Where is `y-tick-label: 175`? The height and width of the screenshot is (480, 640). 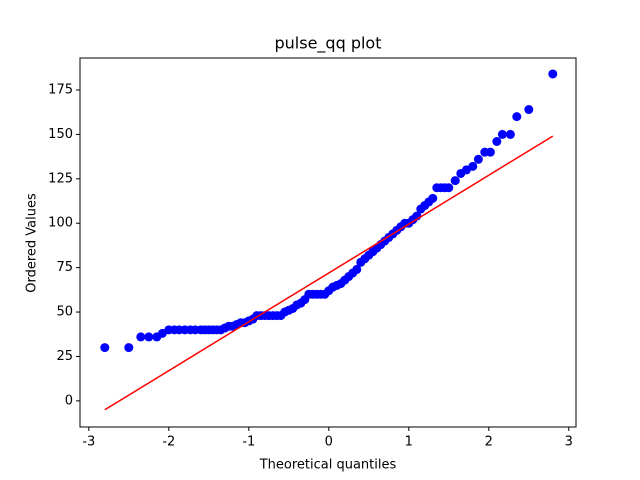
y-tick-label: 175 is located at coordinates (60, 89).